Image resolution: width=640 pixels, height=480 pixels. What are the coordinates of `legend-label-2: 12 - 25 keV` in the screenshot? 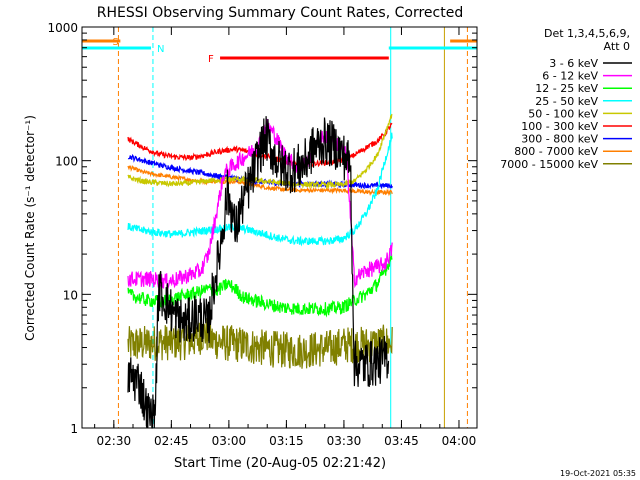 It's located at (566, 88).